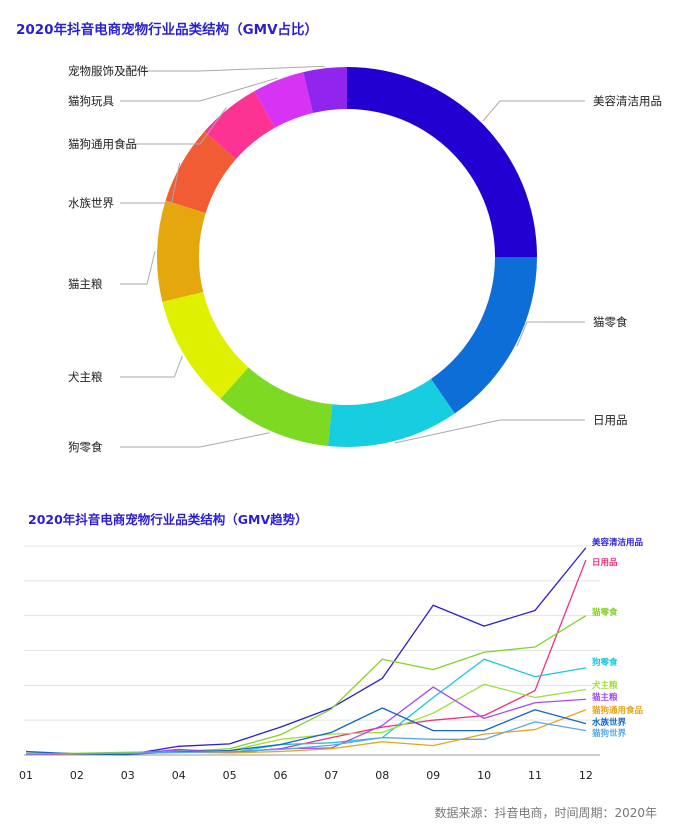 Image resolution: width=679 pixels, height=831 pixels. What do you see at coordinates (610, 420) in the screenshot?
I see `donut-slice-label: 日用品` at bounding box center [610, 420].